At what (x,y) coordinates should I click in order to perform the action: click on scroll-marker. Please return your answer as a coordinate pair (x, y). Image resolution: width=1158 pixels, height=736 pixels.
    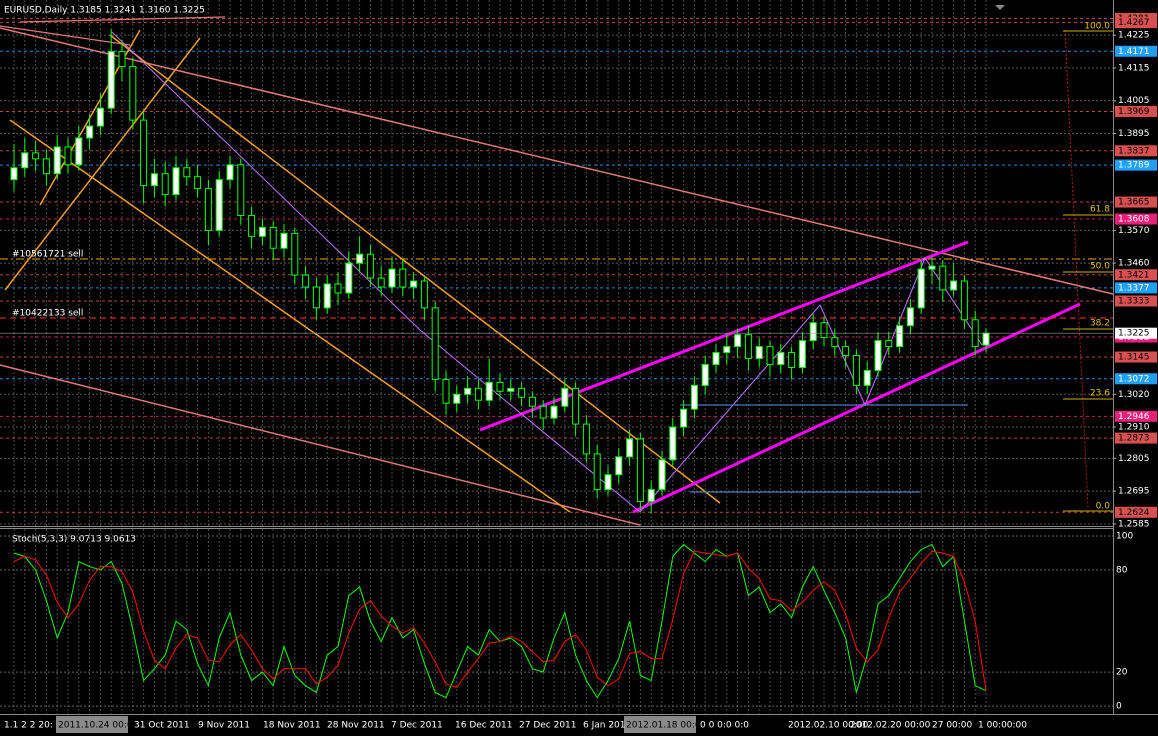
    Looking at the image, I should click on (1000, 7).